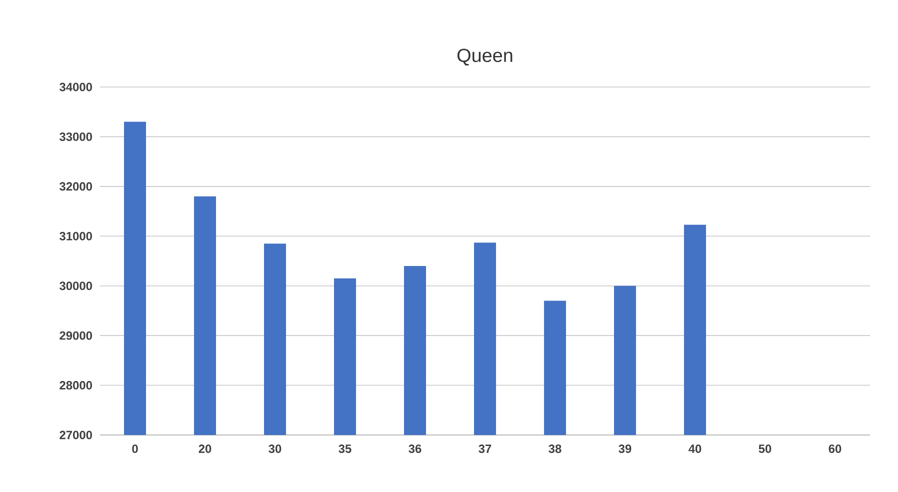 Image resolution: width=898 pixels, height=492 pixels. Describe the element at coordinates (765, 448) in the screenshot. I see `x-tick-label: 50` at that location.